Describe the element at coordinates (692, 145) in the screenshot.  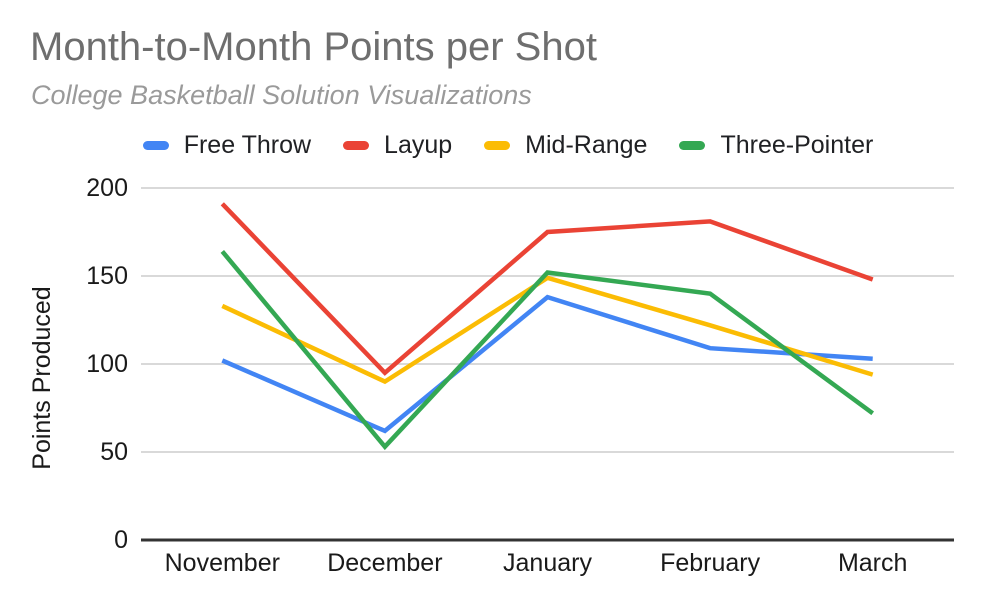
I see `legend-swatch-three-pointer` at that location.